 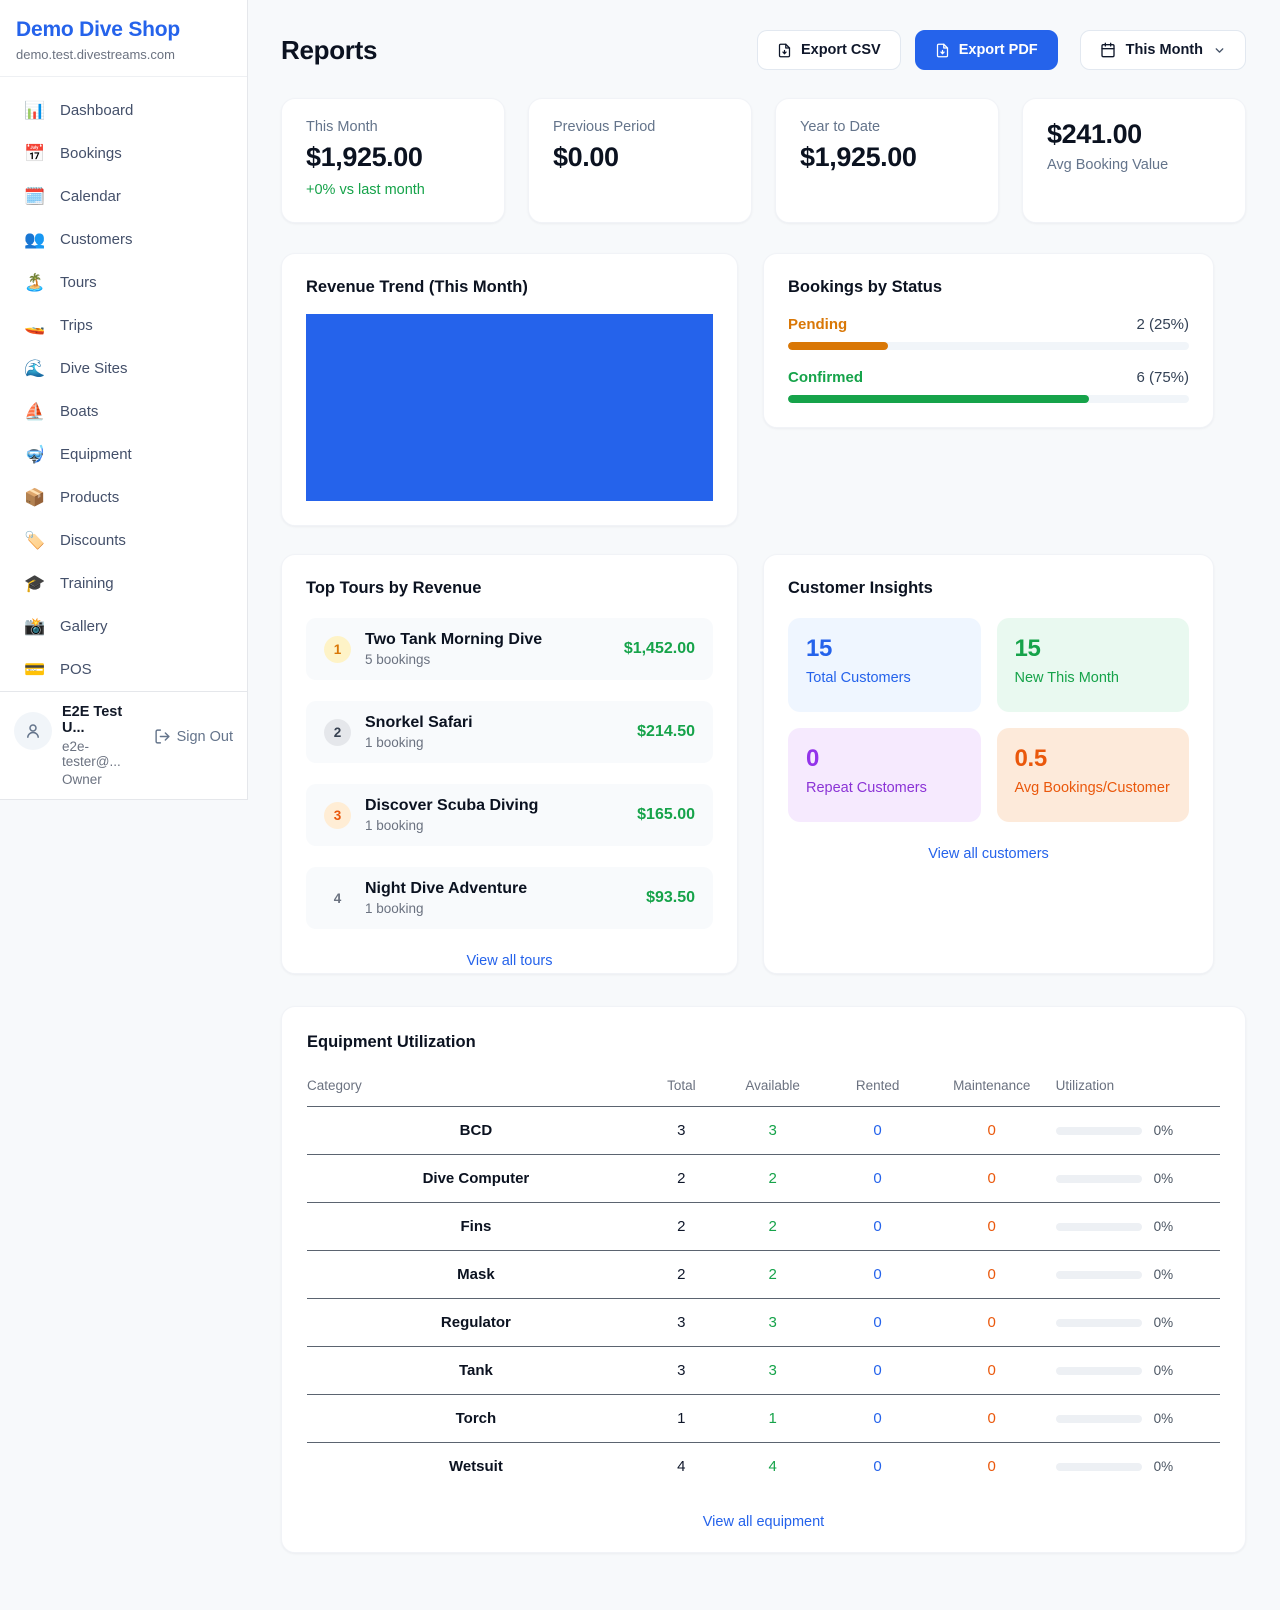 I want to click on tour-name: Two Tank Morning Dive, so click(x=454, y=639).